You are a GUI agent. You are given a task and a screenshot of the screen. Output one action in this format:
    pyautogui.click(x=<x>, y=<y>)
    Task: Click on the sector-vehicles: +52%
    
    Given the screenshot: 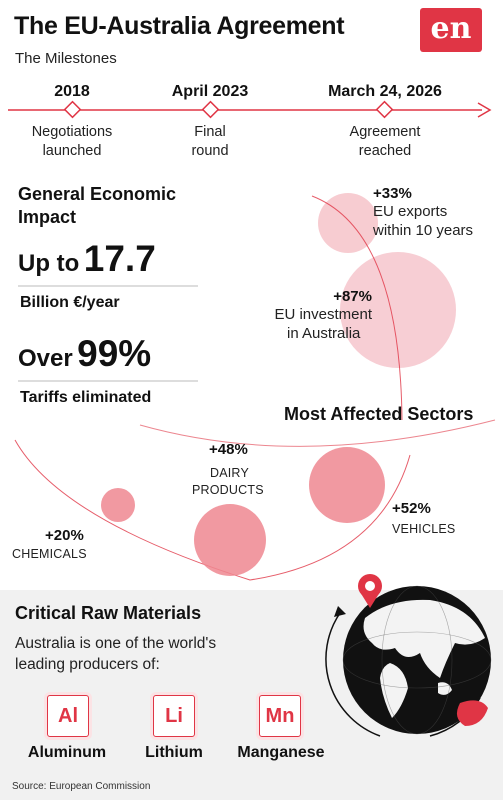 What is the action you would take?
    pyautogui.click(x=411, y=508)
    